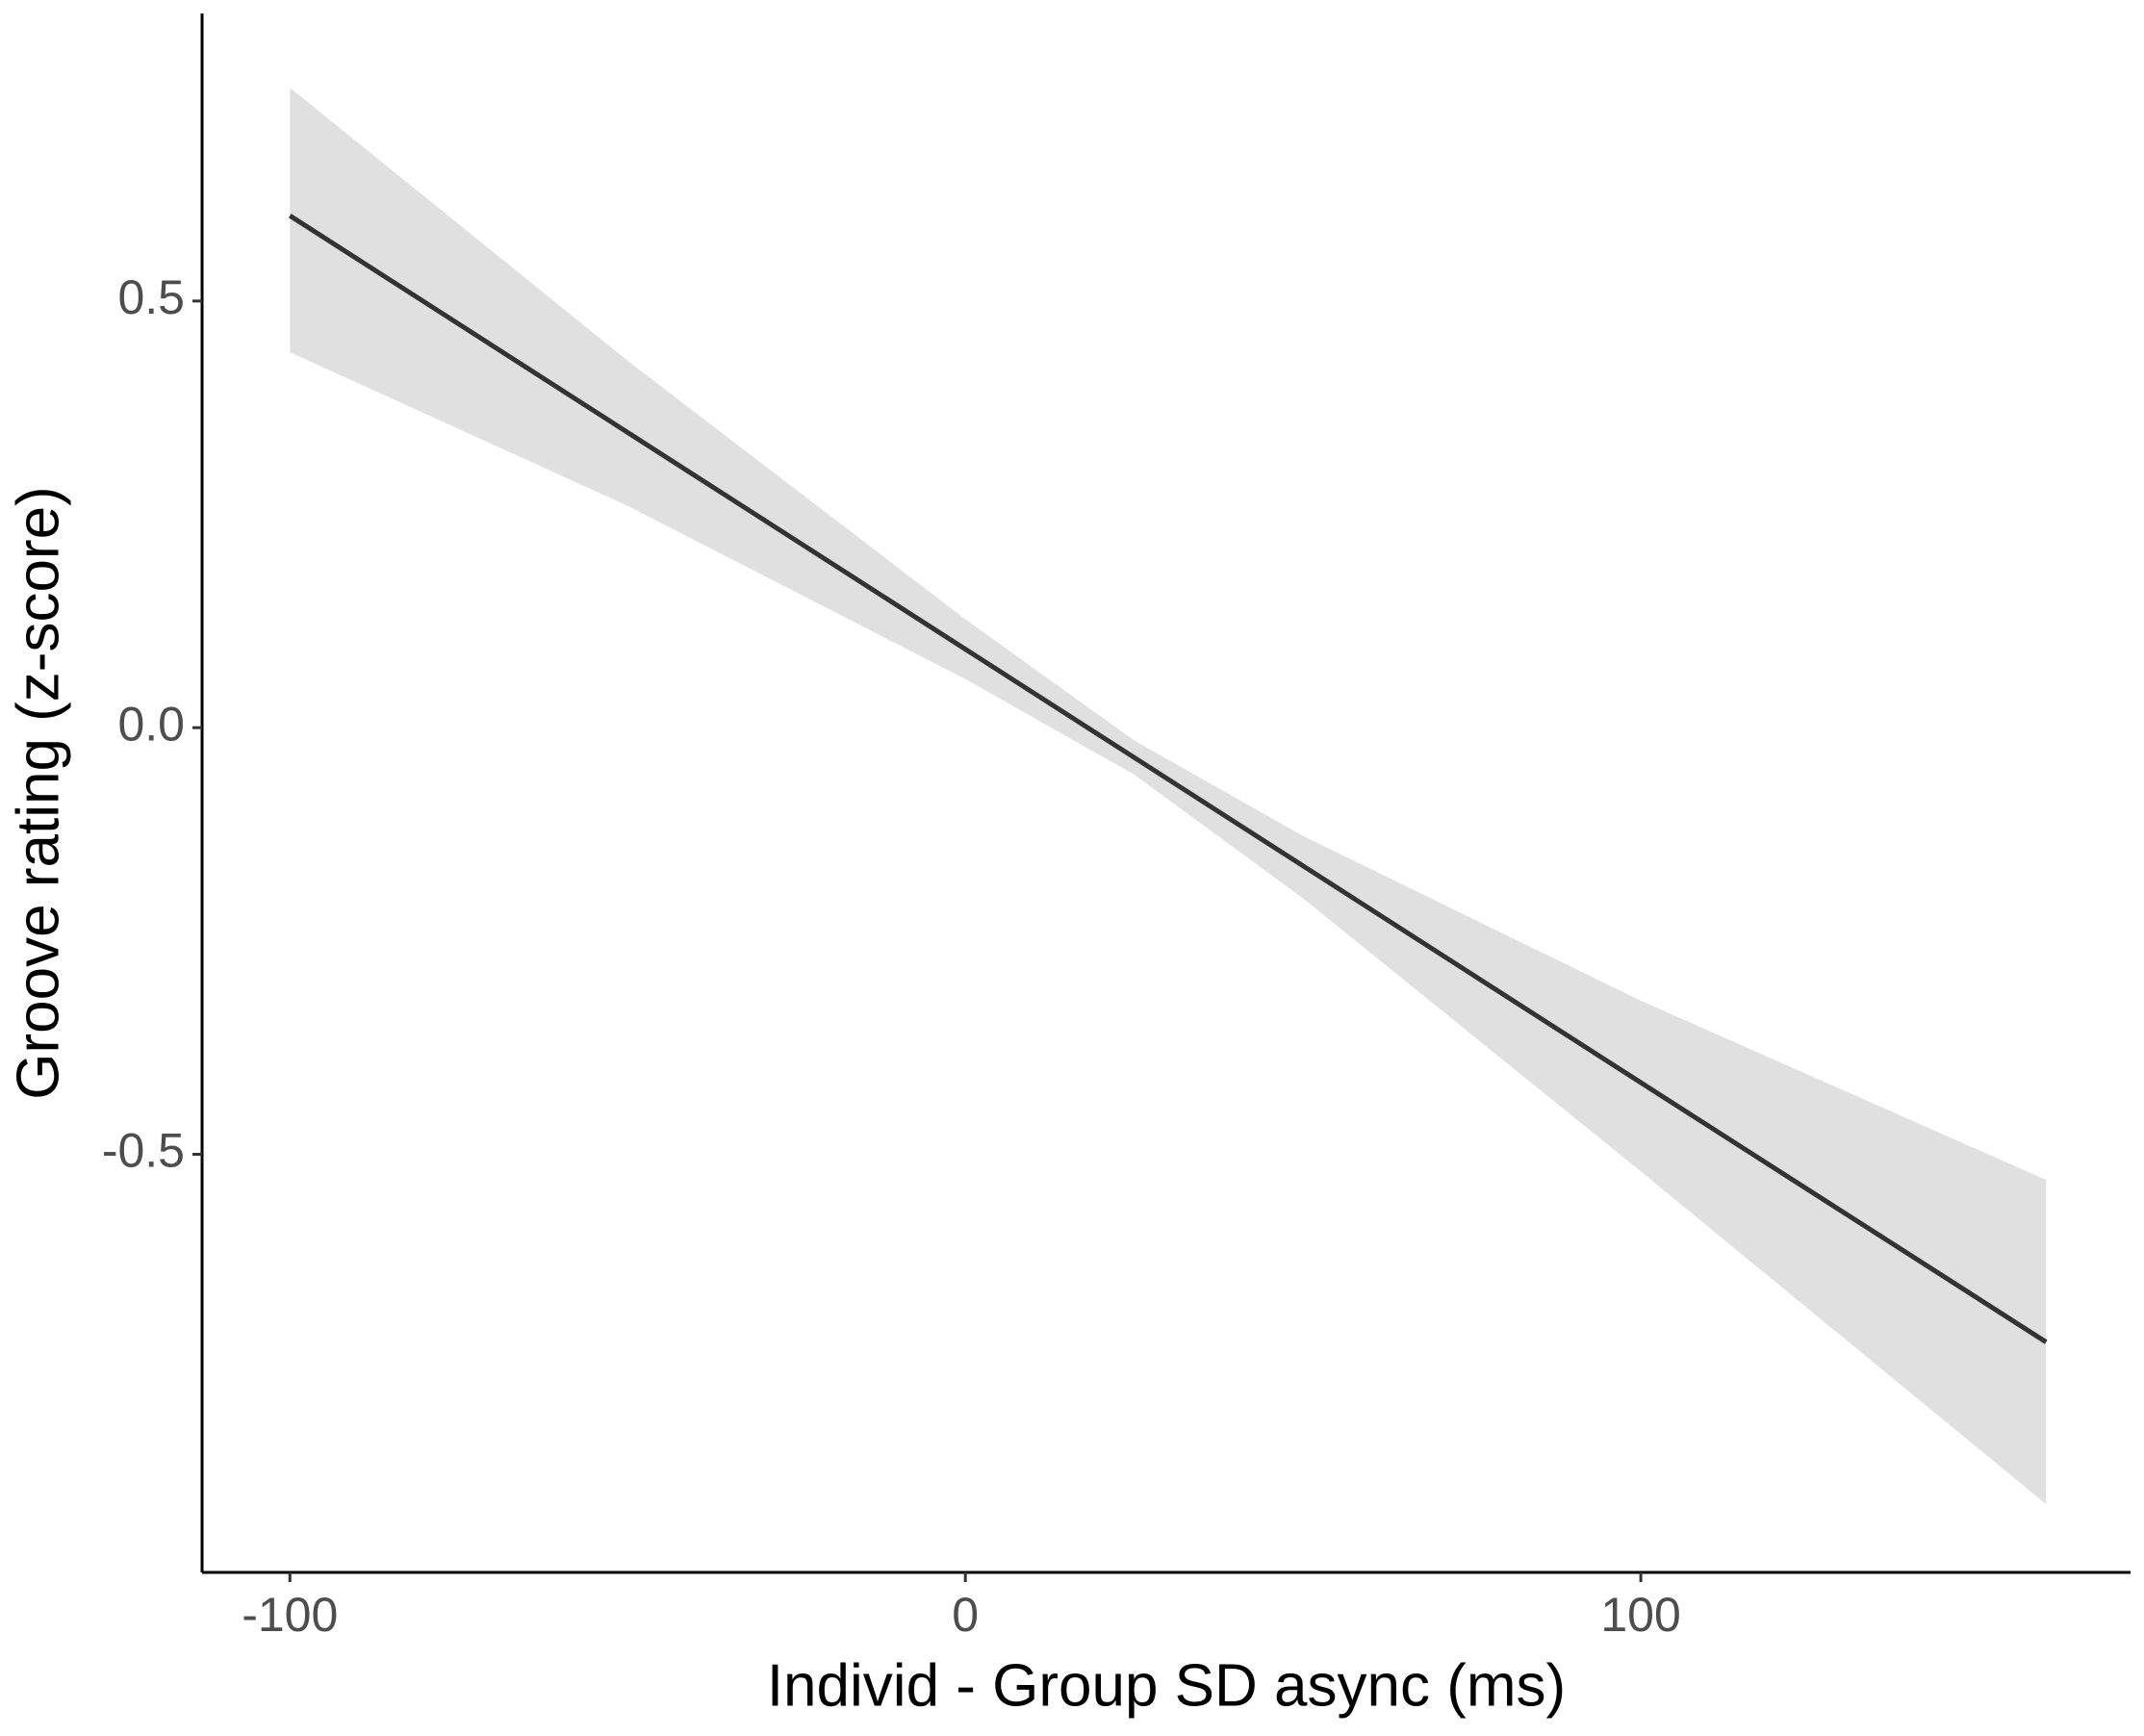 This screenshot has width=2144, height=1736. I want to click on y-tick-label: 0.0, so click(151, 724).